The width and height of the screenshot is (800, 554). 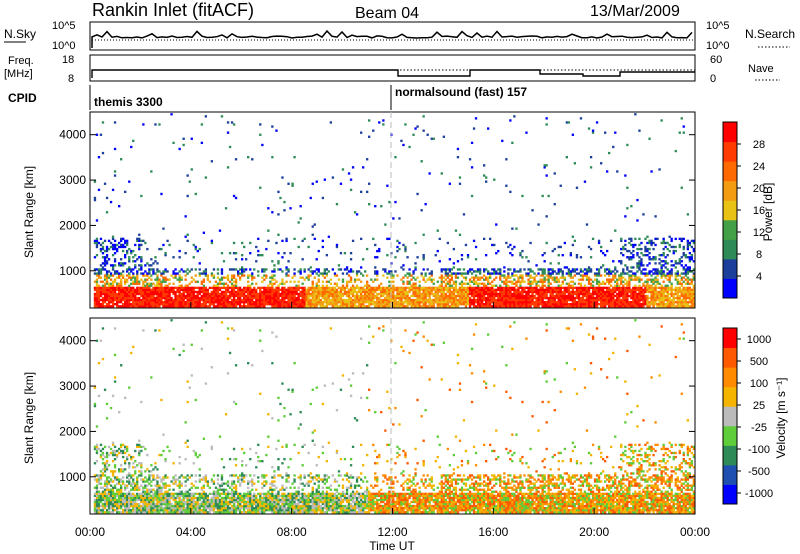 What do you see at coordinates (387, 13) in the screenshot?
I see `beam-label: Beam 04` at bounding box center [387, 13].